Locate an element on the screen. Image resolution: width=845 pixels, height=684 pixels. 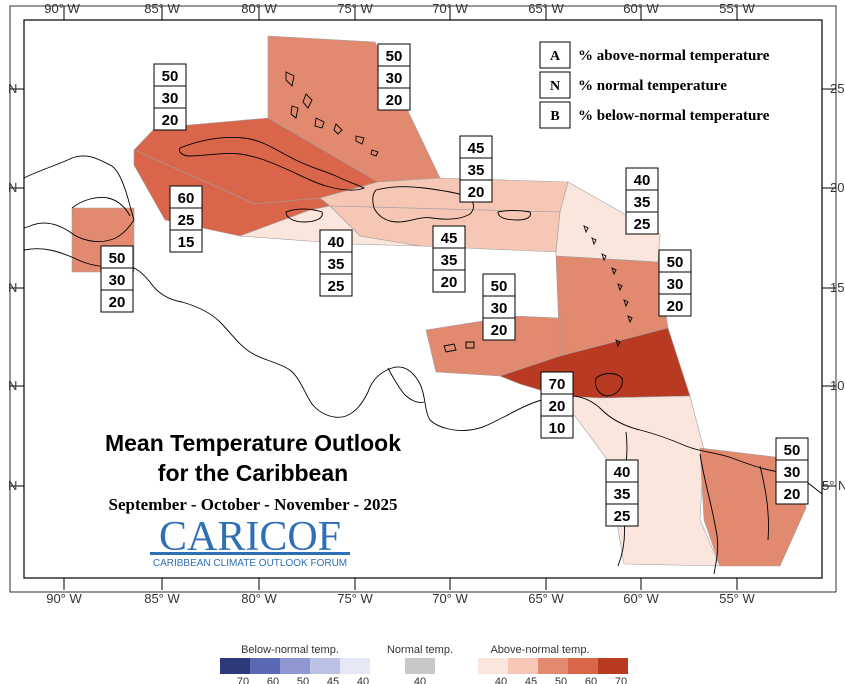
prob-box-windward-islands: 50 30 20 is located at coordinates (675, 283).